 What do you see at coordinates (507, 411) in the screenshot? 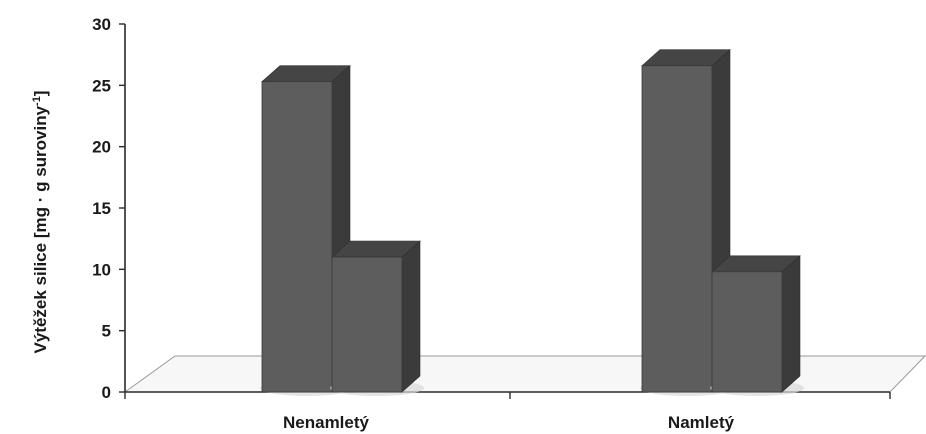
I see `x-axis: Nenamletý Namletý` at bounding box center [507, 411].